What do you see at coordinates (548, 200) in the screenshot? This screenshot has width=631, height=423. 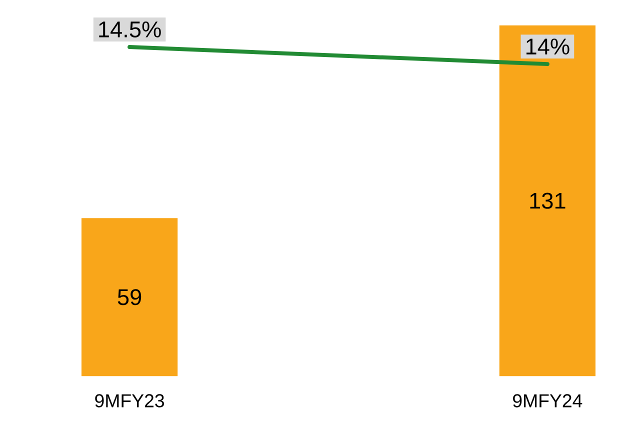 I see `data-label: 131` at bounding box center [548, 200].